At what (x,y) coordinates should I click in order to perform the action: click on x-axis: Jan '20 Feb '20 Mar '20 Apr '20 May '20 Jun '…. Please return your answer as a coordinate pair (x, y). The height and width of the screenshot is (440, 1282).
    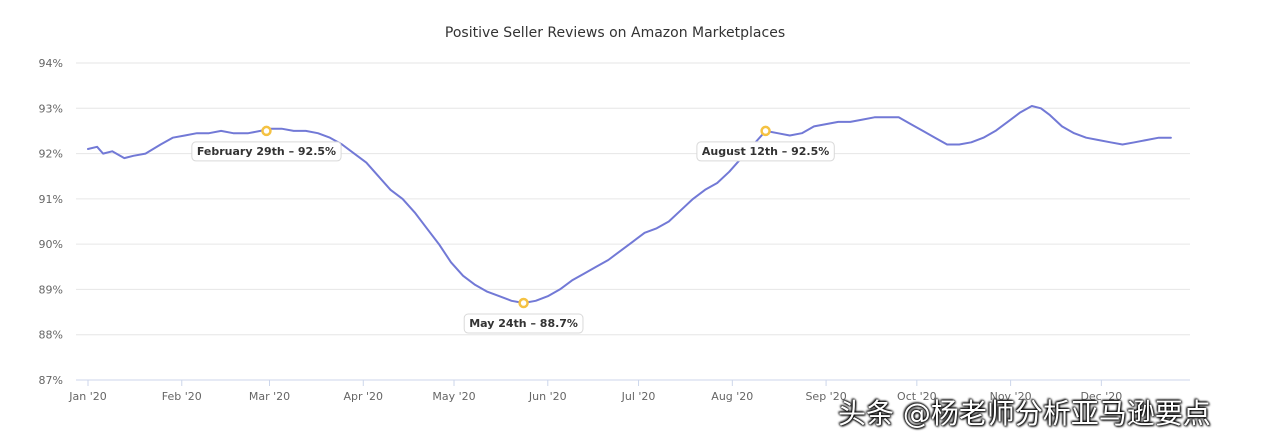
    Looking at the image, I should click on (595, 391).